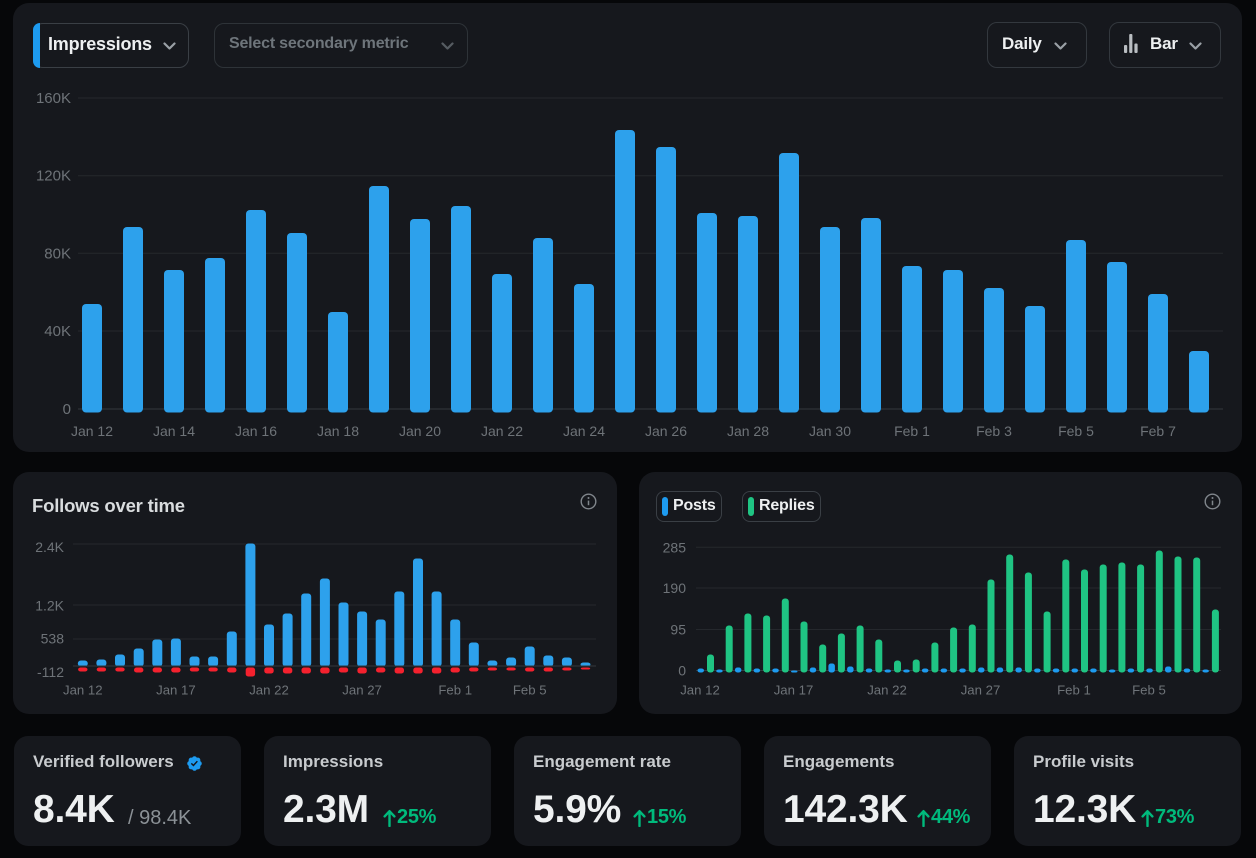  I want to click on svg-text: 1.2K, so click(49, 606).